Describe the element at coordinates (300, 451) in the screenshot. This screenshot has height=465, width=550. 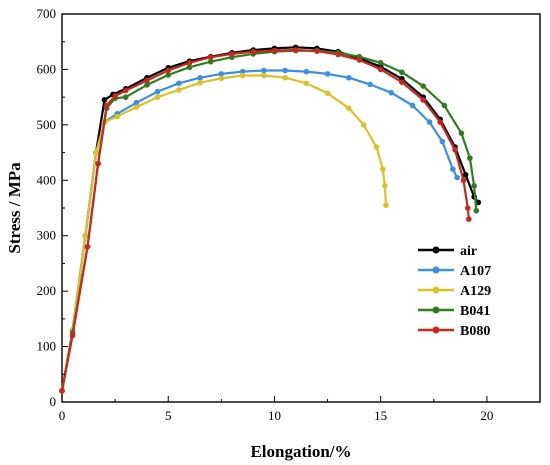
I see `x-axis-title: Elongation/%` at that location.